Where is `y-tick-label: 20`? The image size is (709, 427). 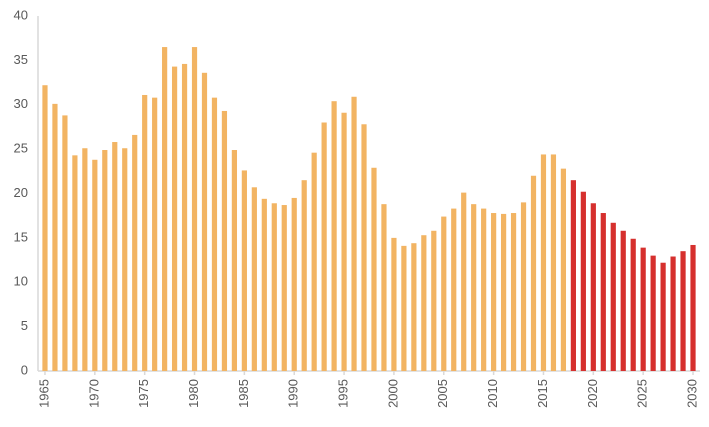
y-tick-label: 20 is located at coordinates (21, 192).